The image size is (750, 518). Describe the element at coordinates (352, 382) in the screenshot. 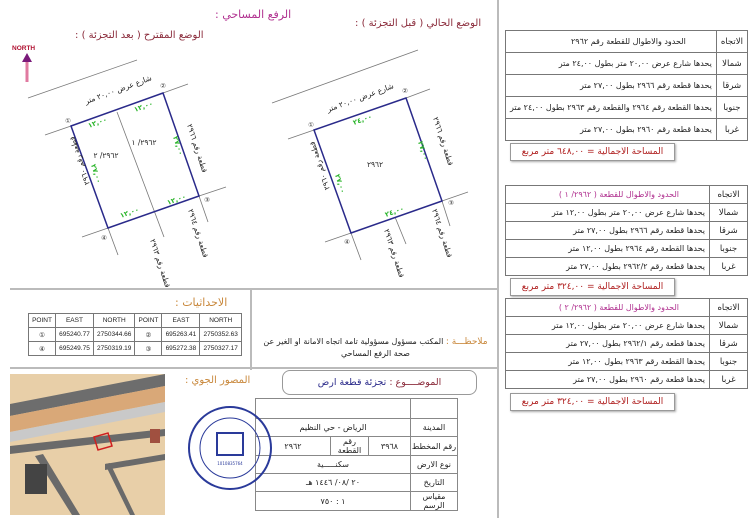

I see `subject-value: تجزئة قطعة ارض` at that location.